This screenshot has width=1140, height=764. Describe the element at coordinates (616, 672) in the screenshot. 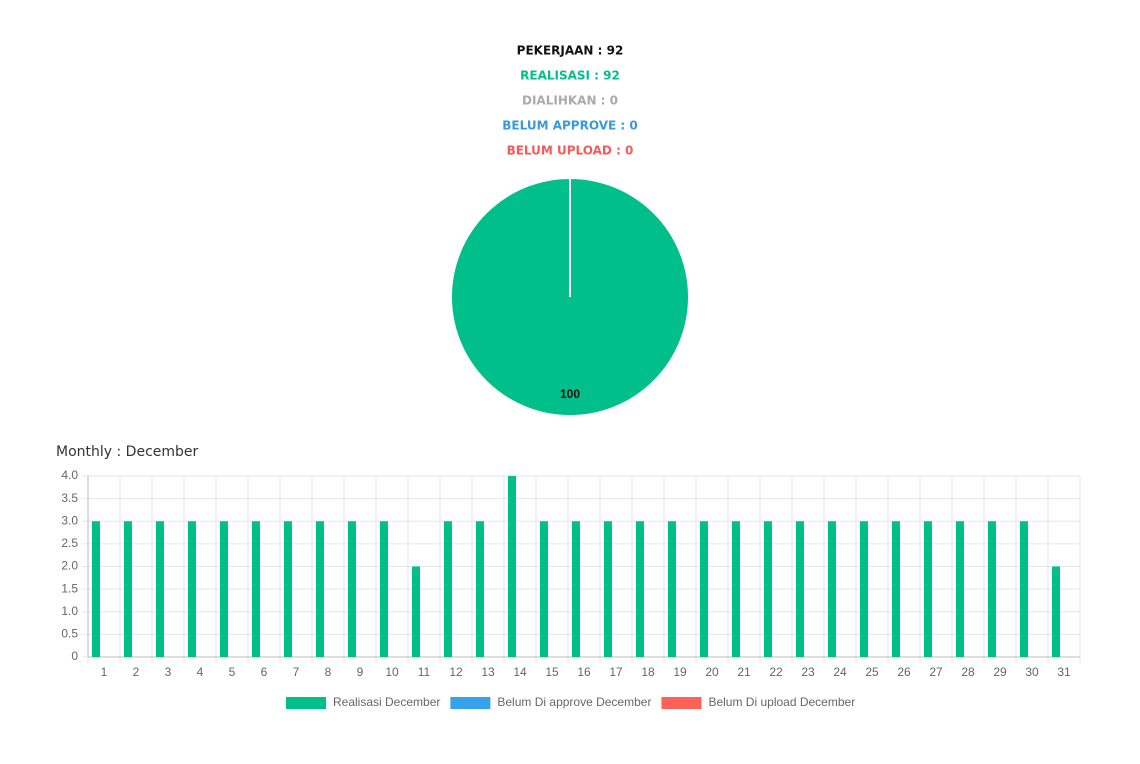

I see `x-tick-label: 17` at that location.